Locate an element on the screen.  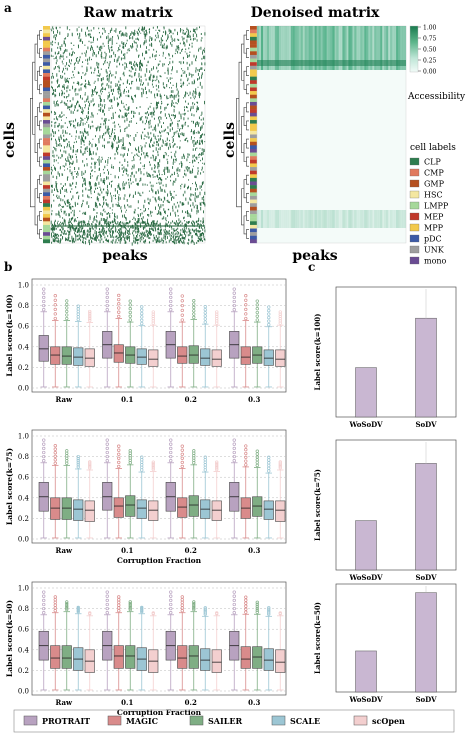
boxplot-ylabel: Label score(k=100) is located at coordinates (9, 335).